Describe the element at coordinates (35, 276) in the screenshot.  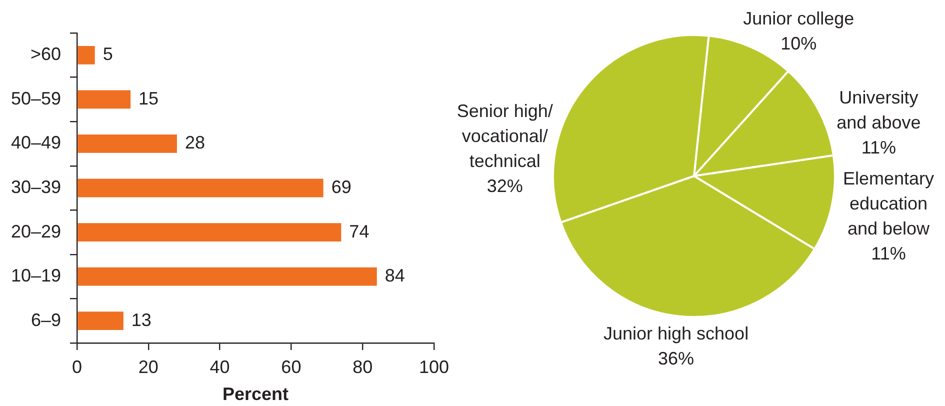
I see `y-tick-label: 10–19` at that location.